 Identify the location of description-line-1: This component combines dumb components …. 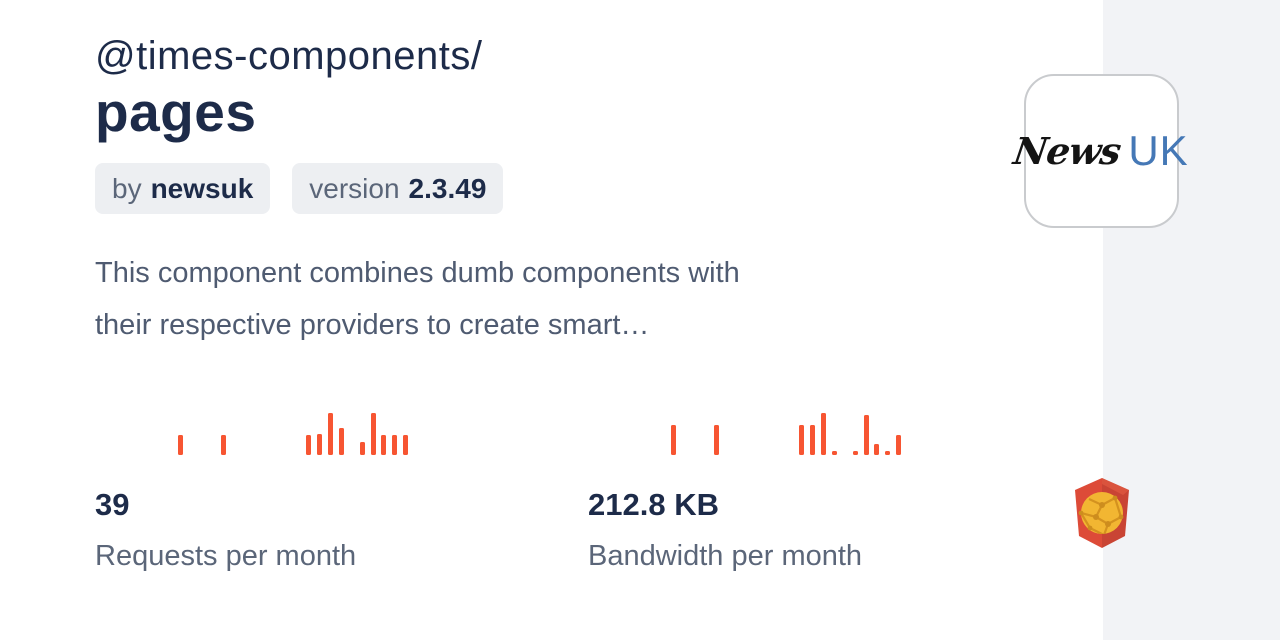
(417, 273).